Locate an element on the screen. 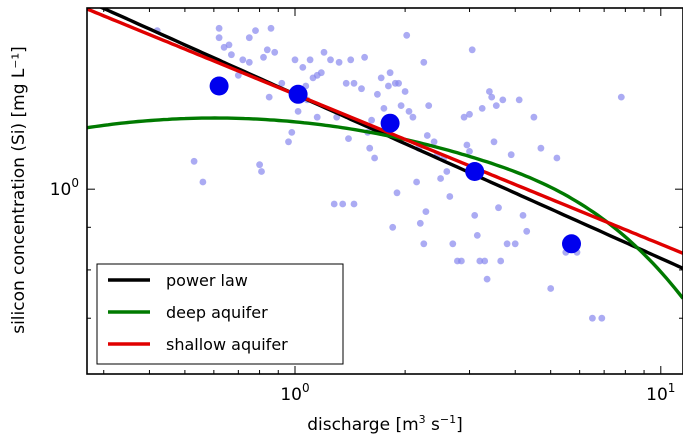  legend: power law deep aquifer shallow aquifer is located at coordinates (220, 314).